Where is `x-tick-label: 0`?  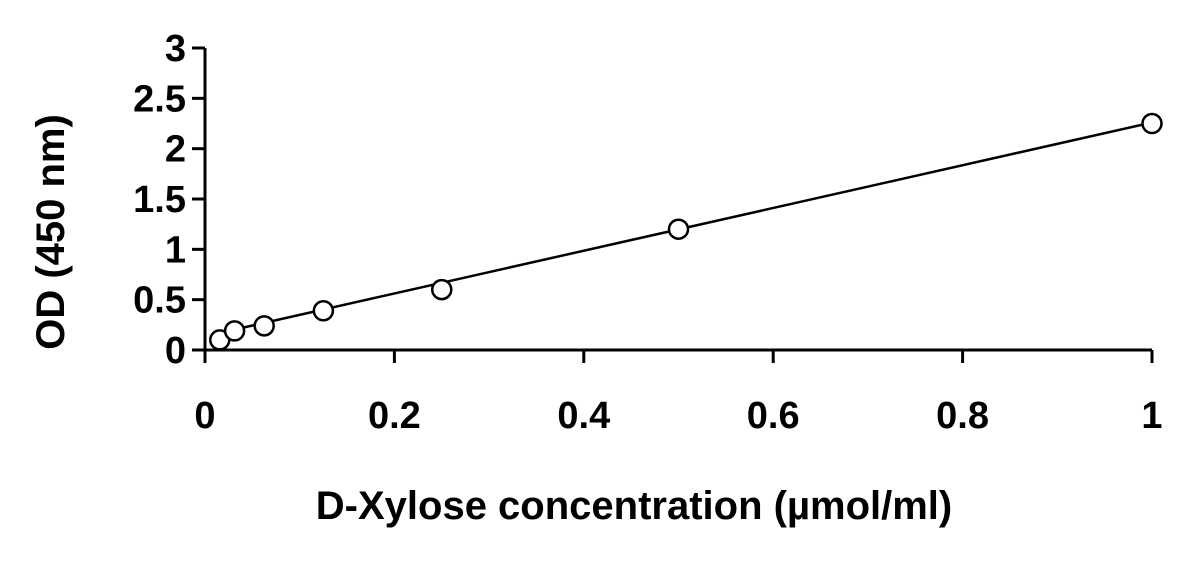 x-tick-label: 0 is located at coordinates (204, 416).